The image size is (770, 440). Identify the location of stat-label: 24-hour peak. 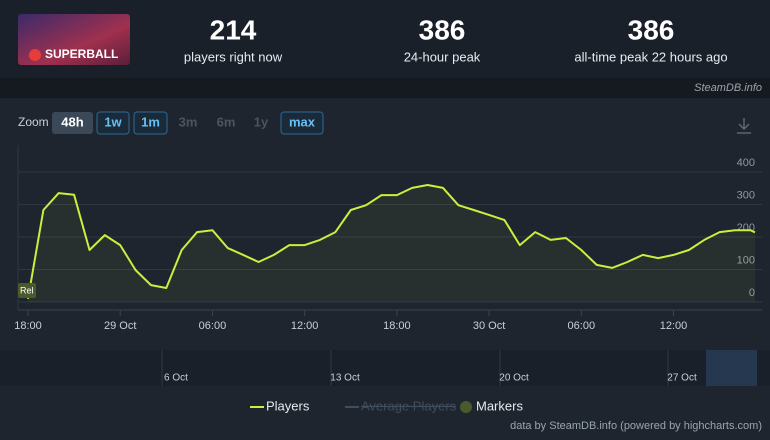
(442, 56).